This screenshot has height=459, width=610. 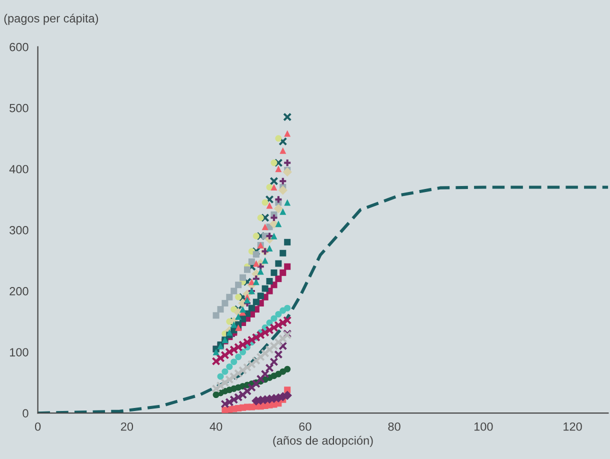 I want to click on x-tick-label: 60, so click(x=305, y=426).